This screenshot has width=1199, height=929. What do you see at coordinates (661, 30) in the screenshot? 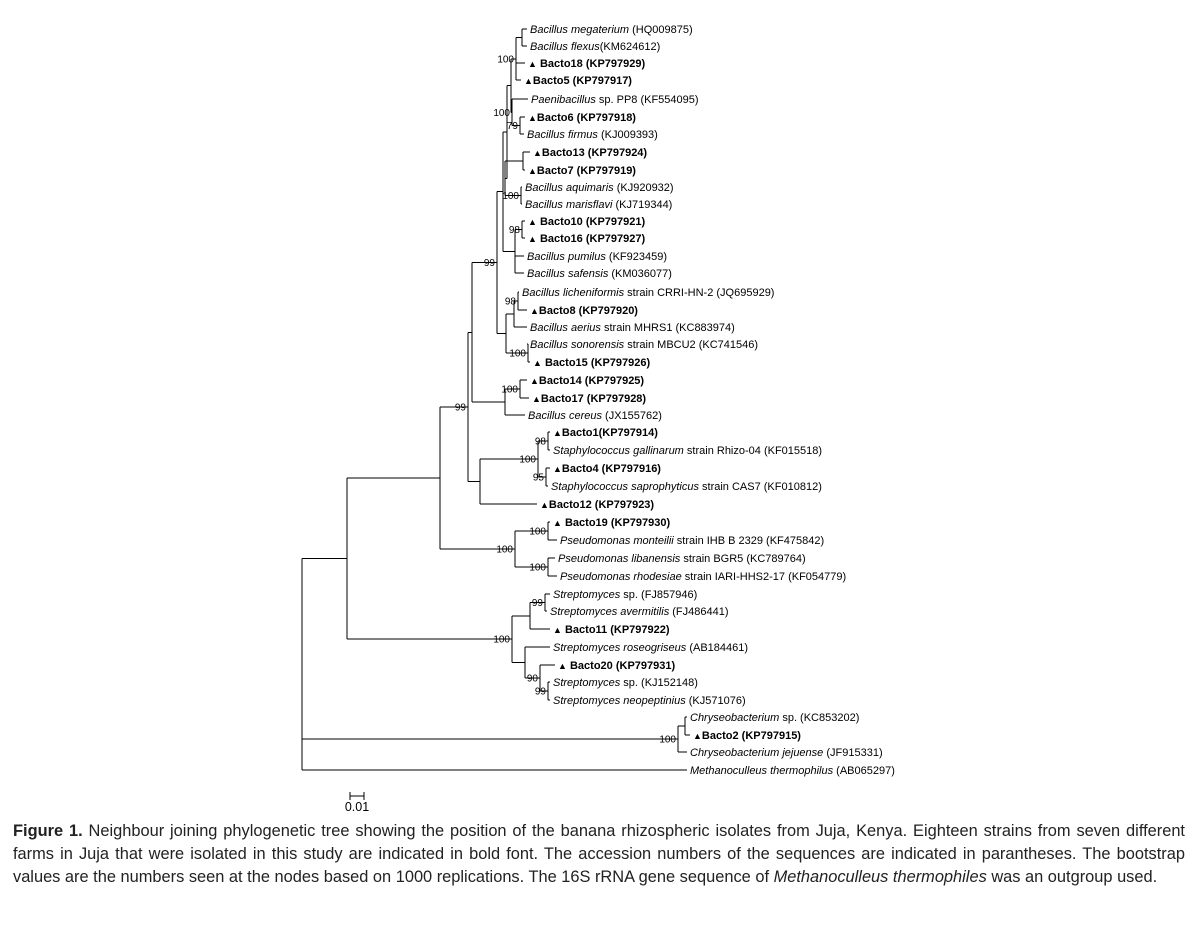
I see `taxon-name-text: (HQ009875)` at bounding box center [661, 30].